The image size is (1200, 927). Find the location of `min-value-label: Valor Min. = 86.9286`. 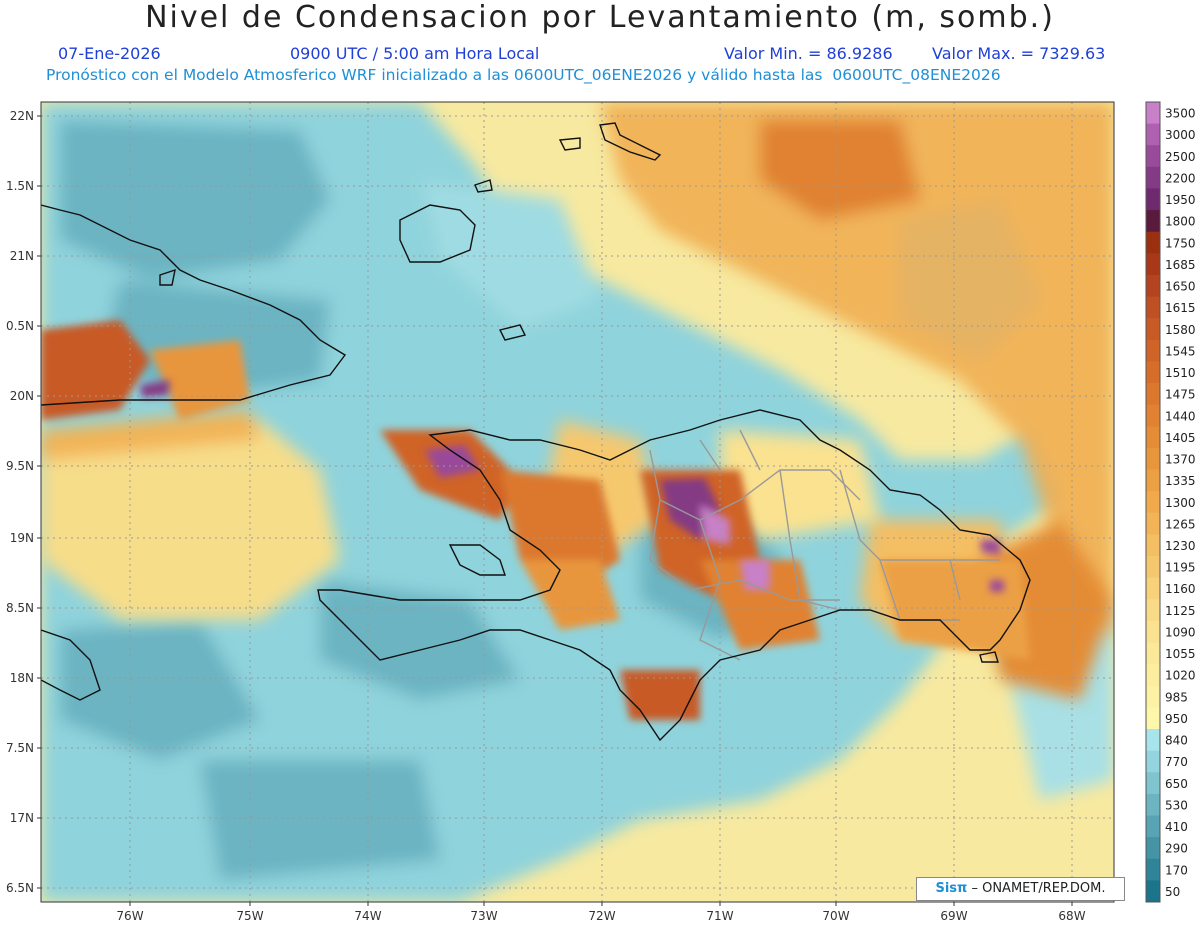

min-value-label: Valor Min. = 86.9286 is located at coordinates (808, 53).